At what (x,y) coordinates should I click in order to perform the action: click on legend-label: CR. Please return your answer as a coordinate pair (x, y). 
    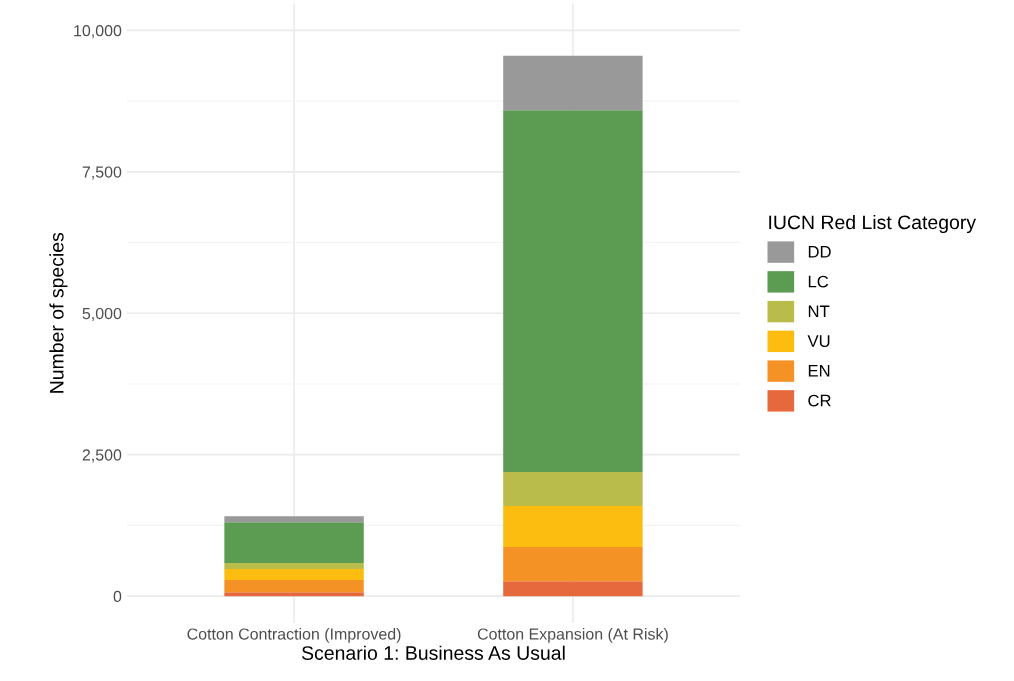
    Looking at the image, I should click on (819, 400).